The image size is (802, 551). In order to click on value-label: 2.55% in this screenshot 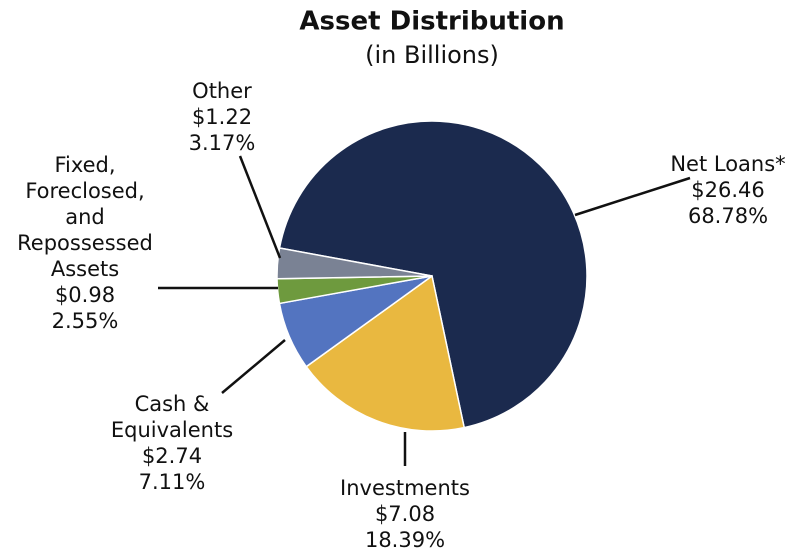, I will do `click(85, 321)`.